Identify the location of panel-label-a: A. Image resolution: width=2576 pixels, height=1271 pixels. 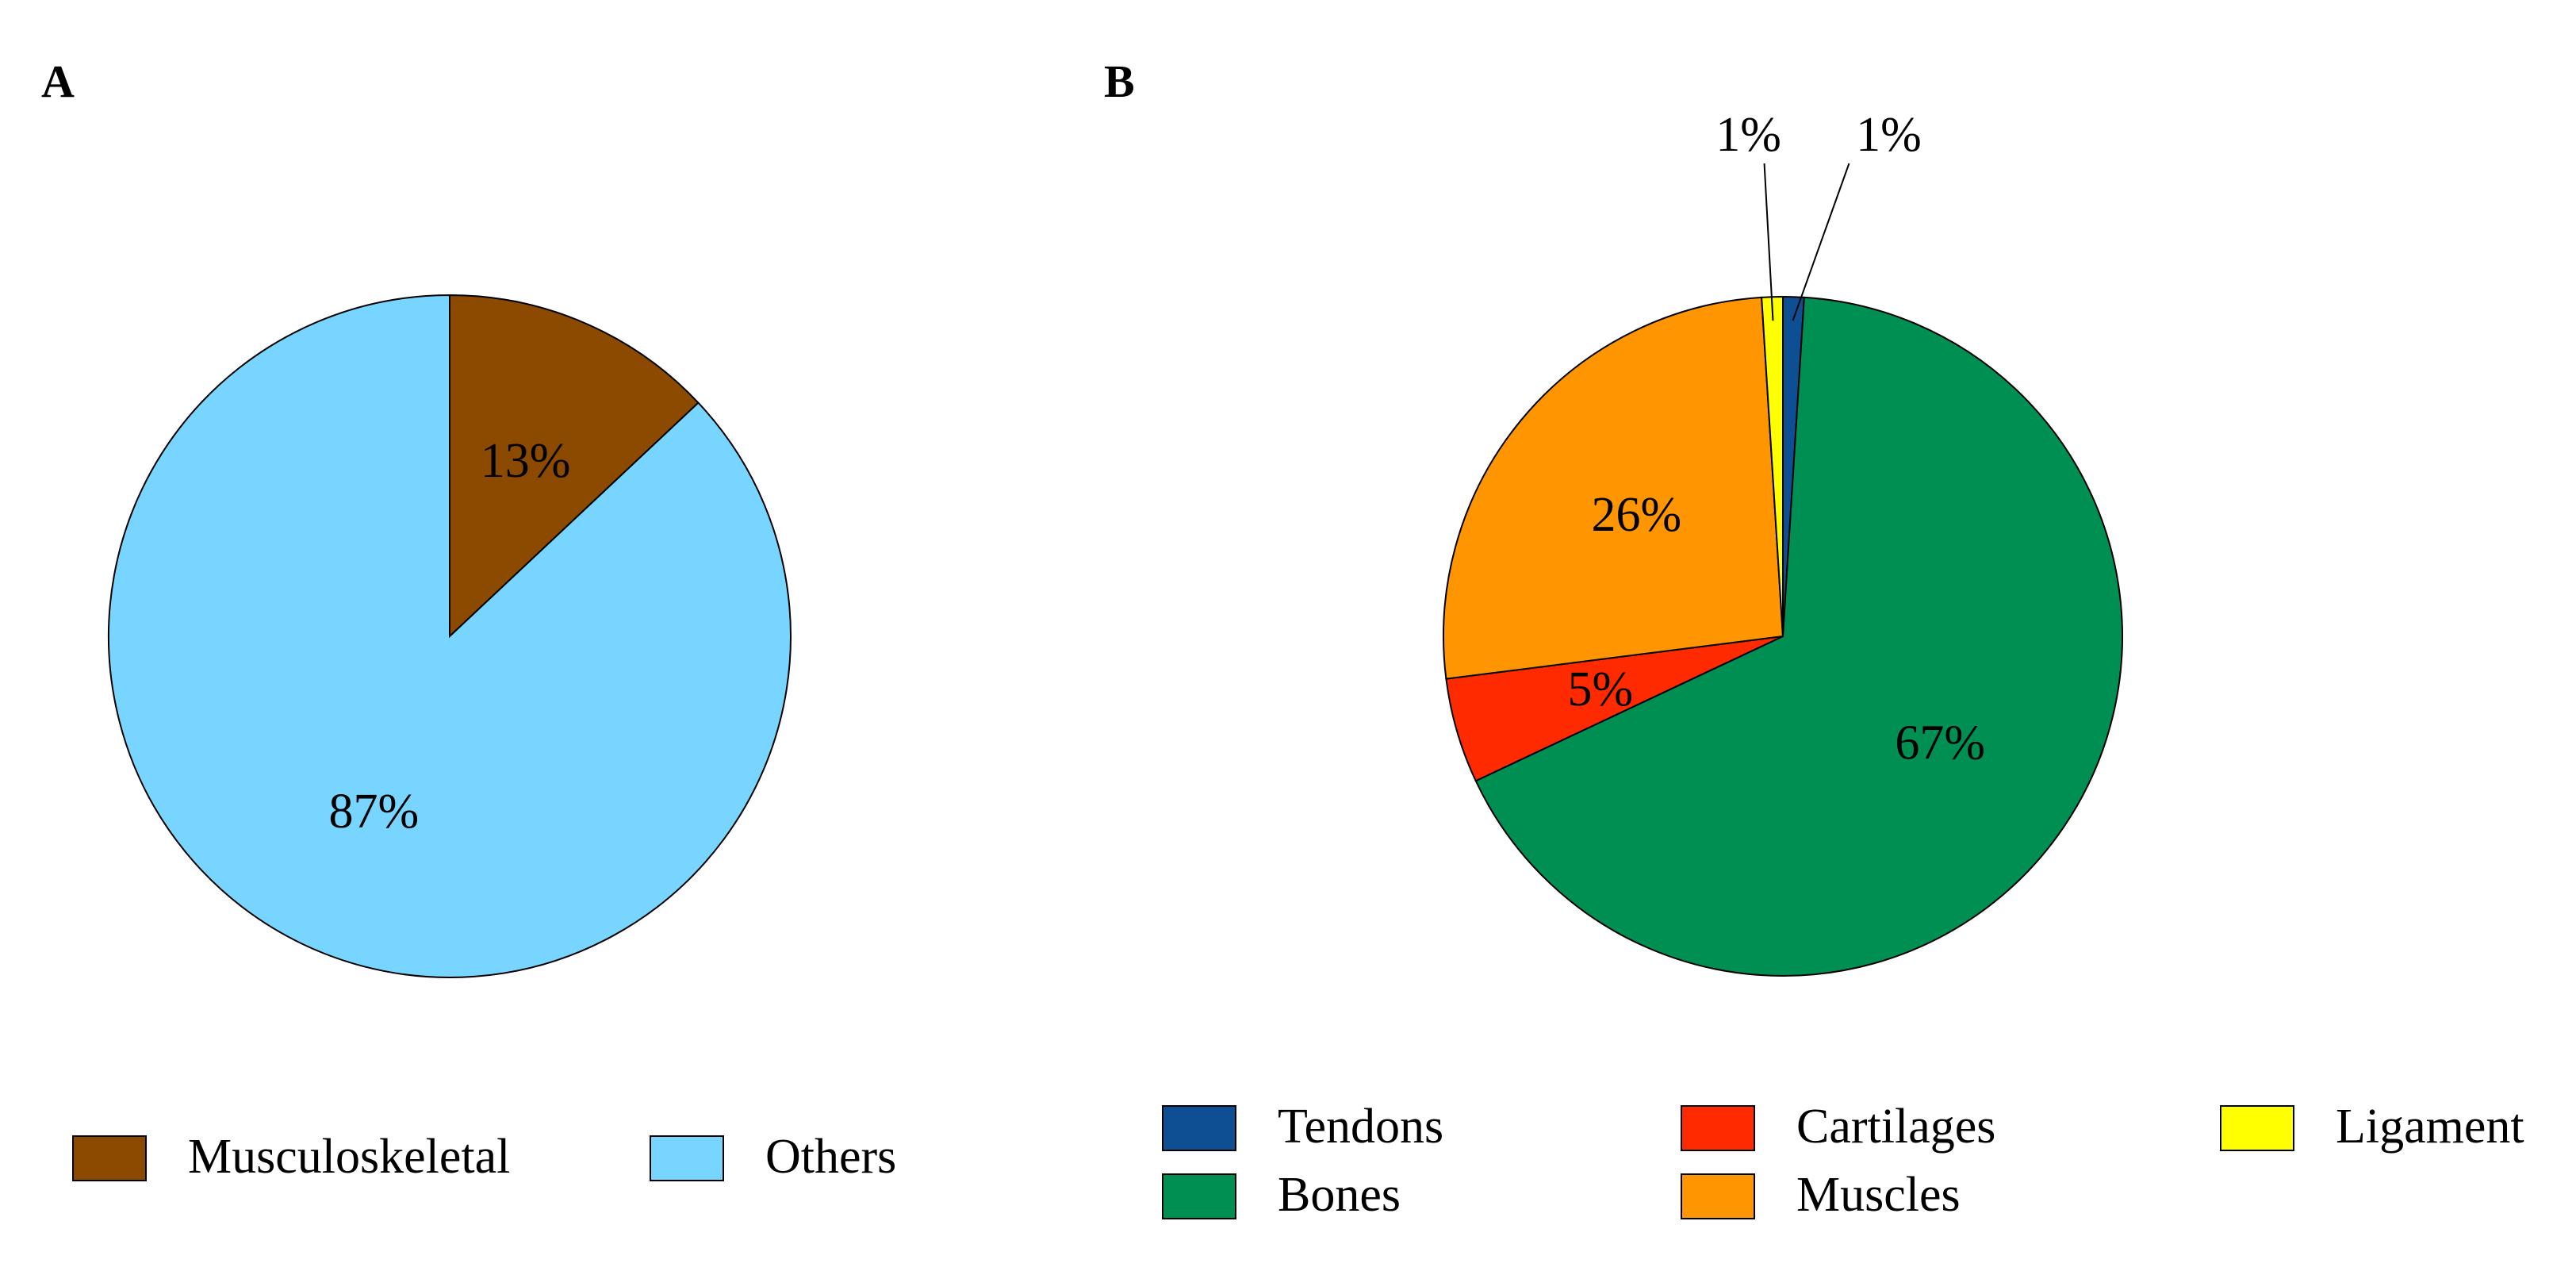
(58, 82).